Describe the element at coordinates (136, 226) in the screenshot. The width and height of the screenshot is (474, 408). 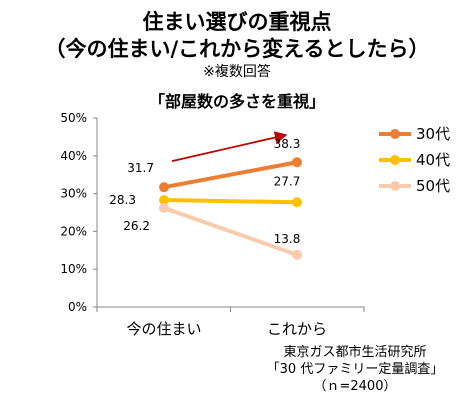
I see `data-label: 26.2` at that location.